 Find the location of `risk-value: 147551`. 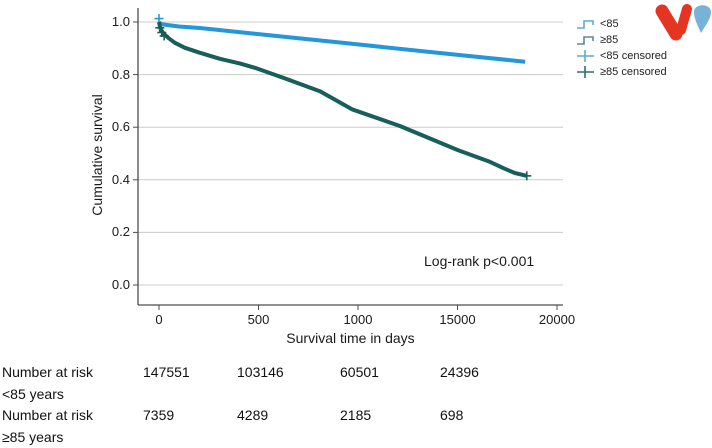

risk-value: 147551 is located at coordinates (166, 372).